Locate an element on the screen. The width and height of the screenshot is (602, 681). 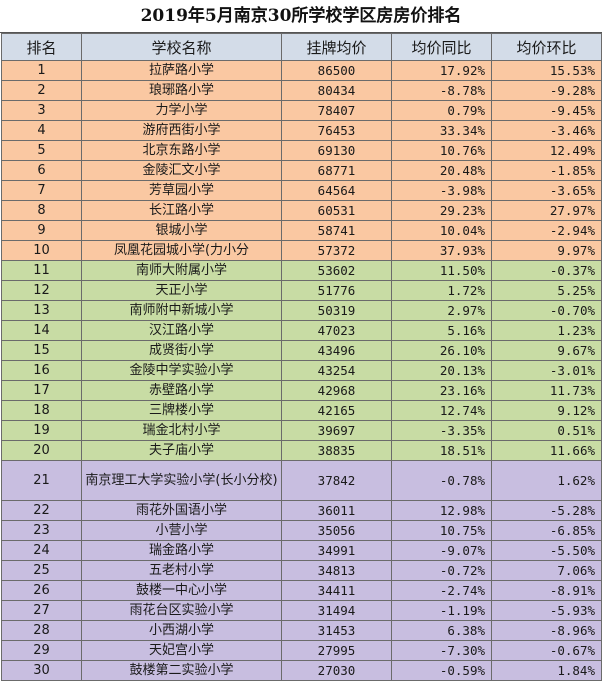
rank-cell: 19 is located at coordinates (41, 430).